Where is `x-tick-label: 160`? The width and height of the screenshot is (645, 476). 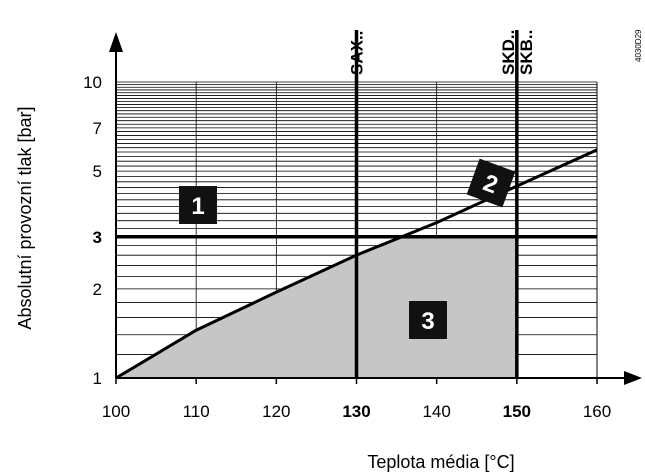 x-tick-label: 160 is located at coordinates (597, 411).